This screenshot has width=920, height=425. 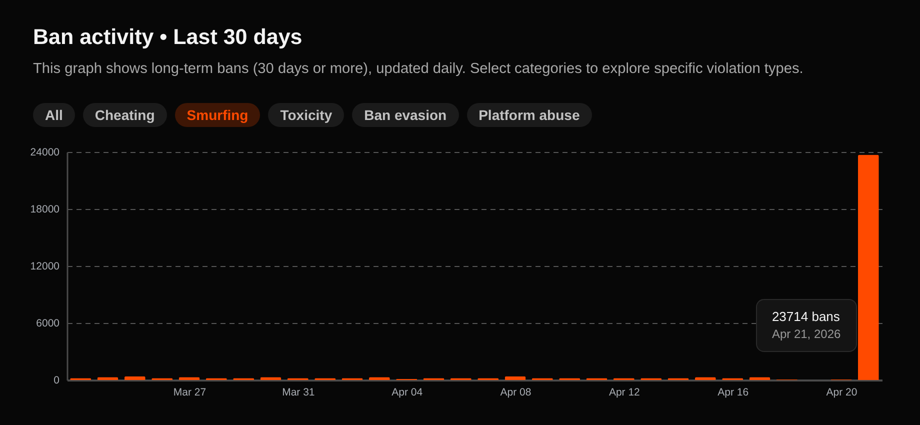 I want to click on x-tick-label: Mar 31, so click(x=298, y=392).